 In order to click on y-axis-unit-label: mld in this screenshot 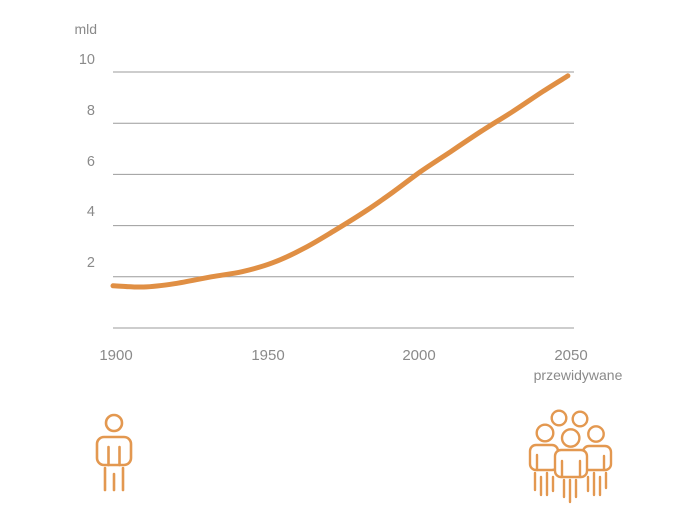, I will do `click(85, 29)`.